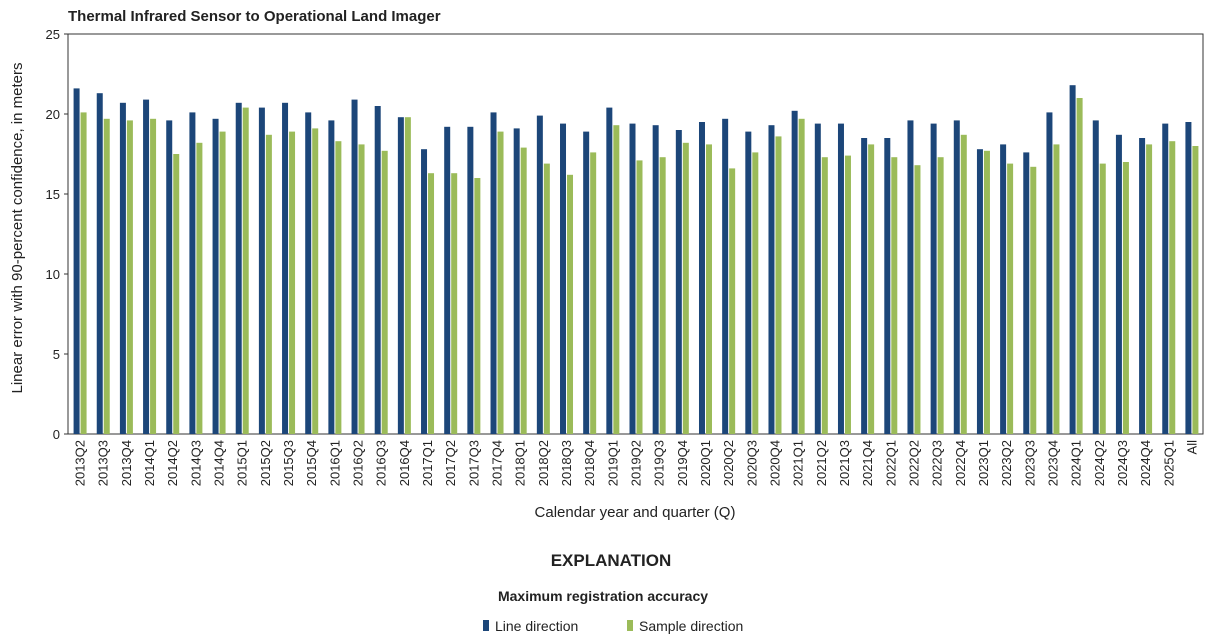 This screenshot has height=639, width=1207. What do you see at coordinates (172, 463) in the screenshot?
I see `x-tick-label: 2014Q2` at bounding box center [172, 463].